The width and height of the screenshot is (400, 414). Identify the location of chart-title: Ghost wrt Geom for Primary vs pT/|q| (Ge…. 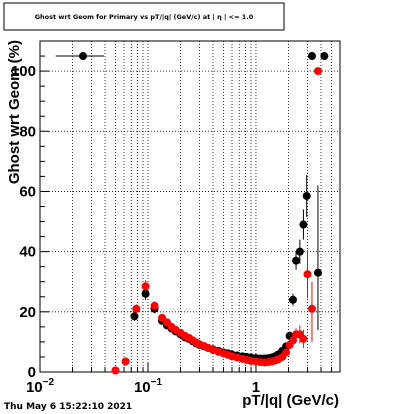
(144, 17).